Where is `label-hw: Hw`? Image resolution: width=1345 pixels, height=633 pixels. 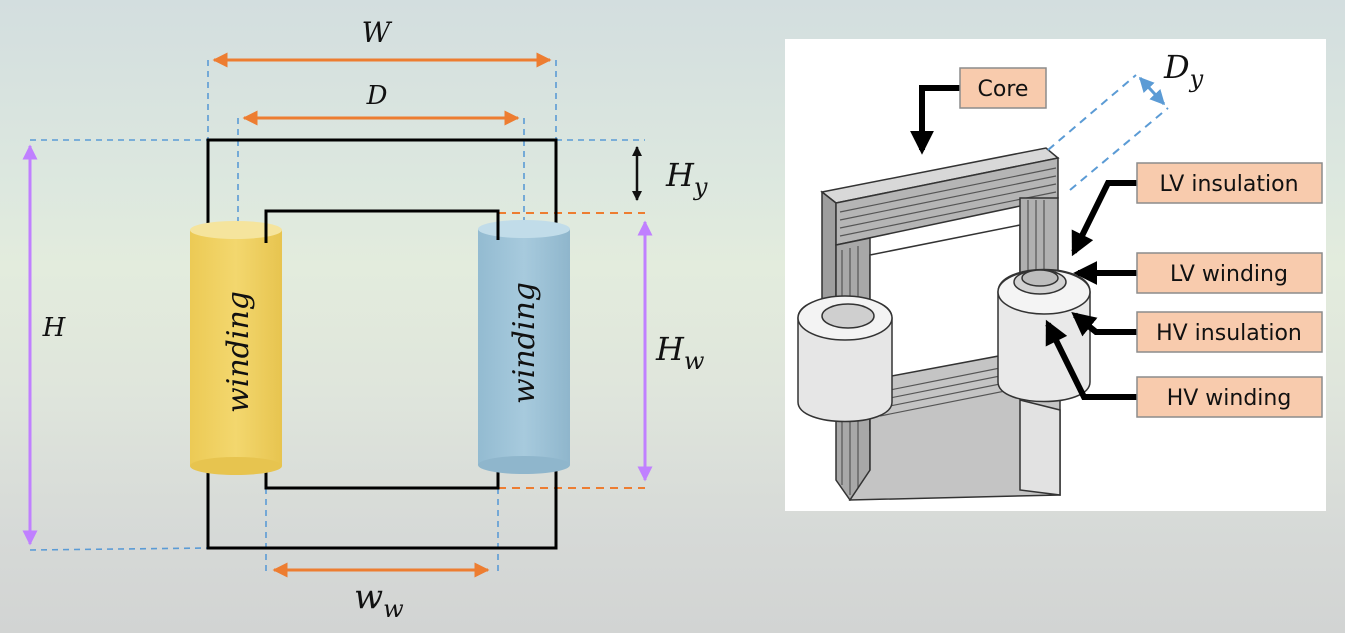 label-hw: Hw is located at coordinates (680, 352).